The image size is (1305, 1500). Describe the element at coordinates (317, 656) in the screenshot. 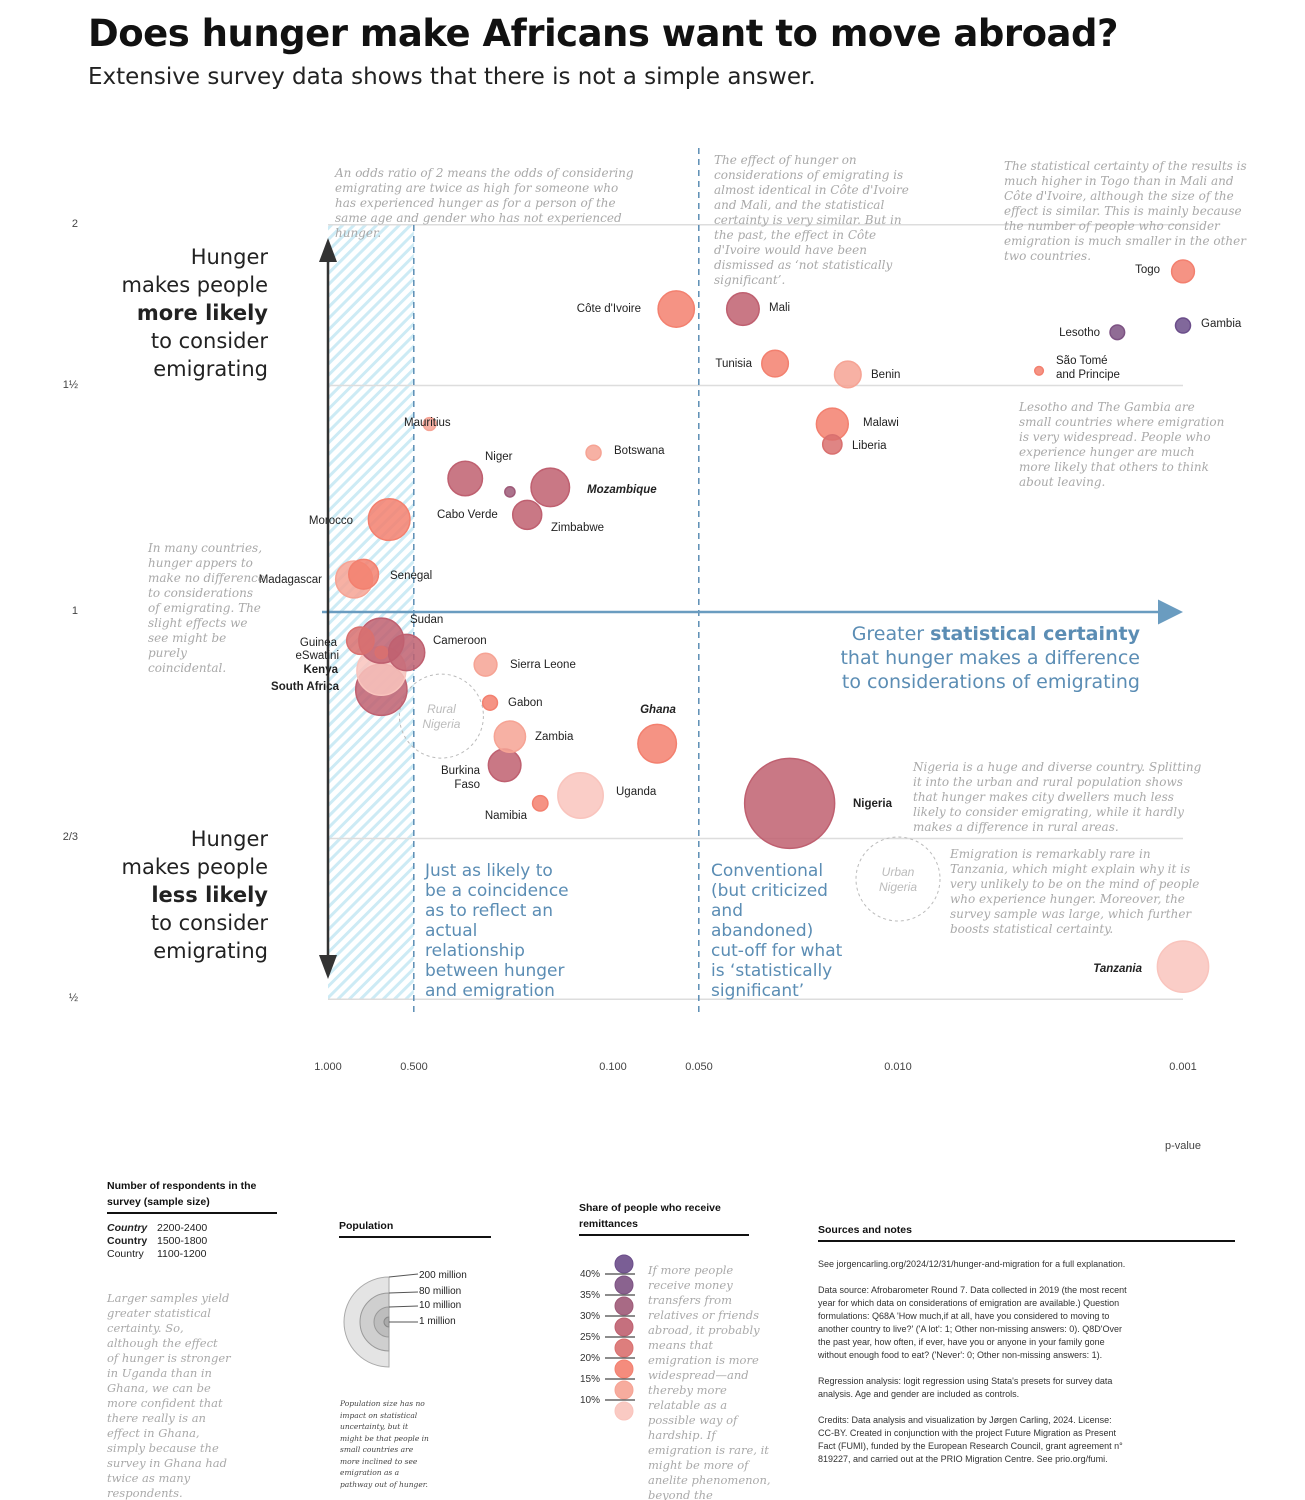

I see `point-label: eSwatini` at that location.